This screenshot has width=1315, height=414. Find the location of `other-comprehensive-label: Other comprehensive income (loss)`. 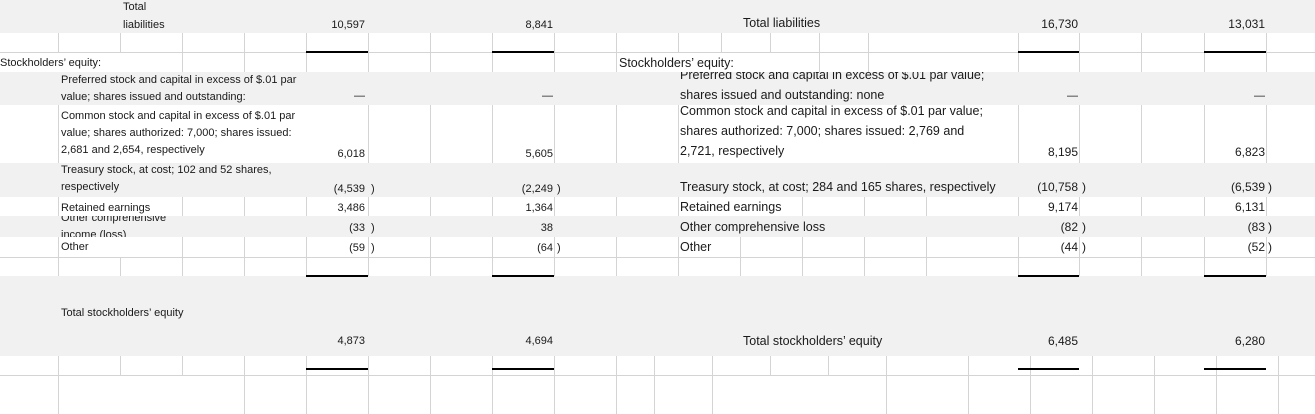

other-comprehensive-label: Other comprehensive income (loss) is located at coordinates (114, 226).